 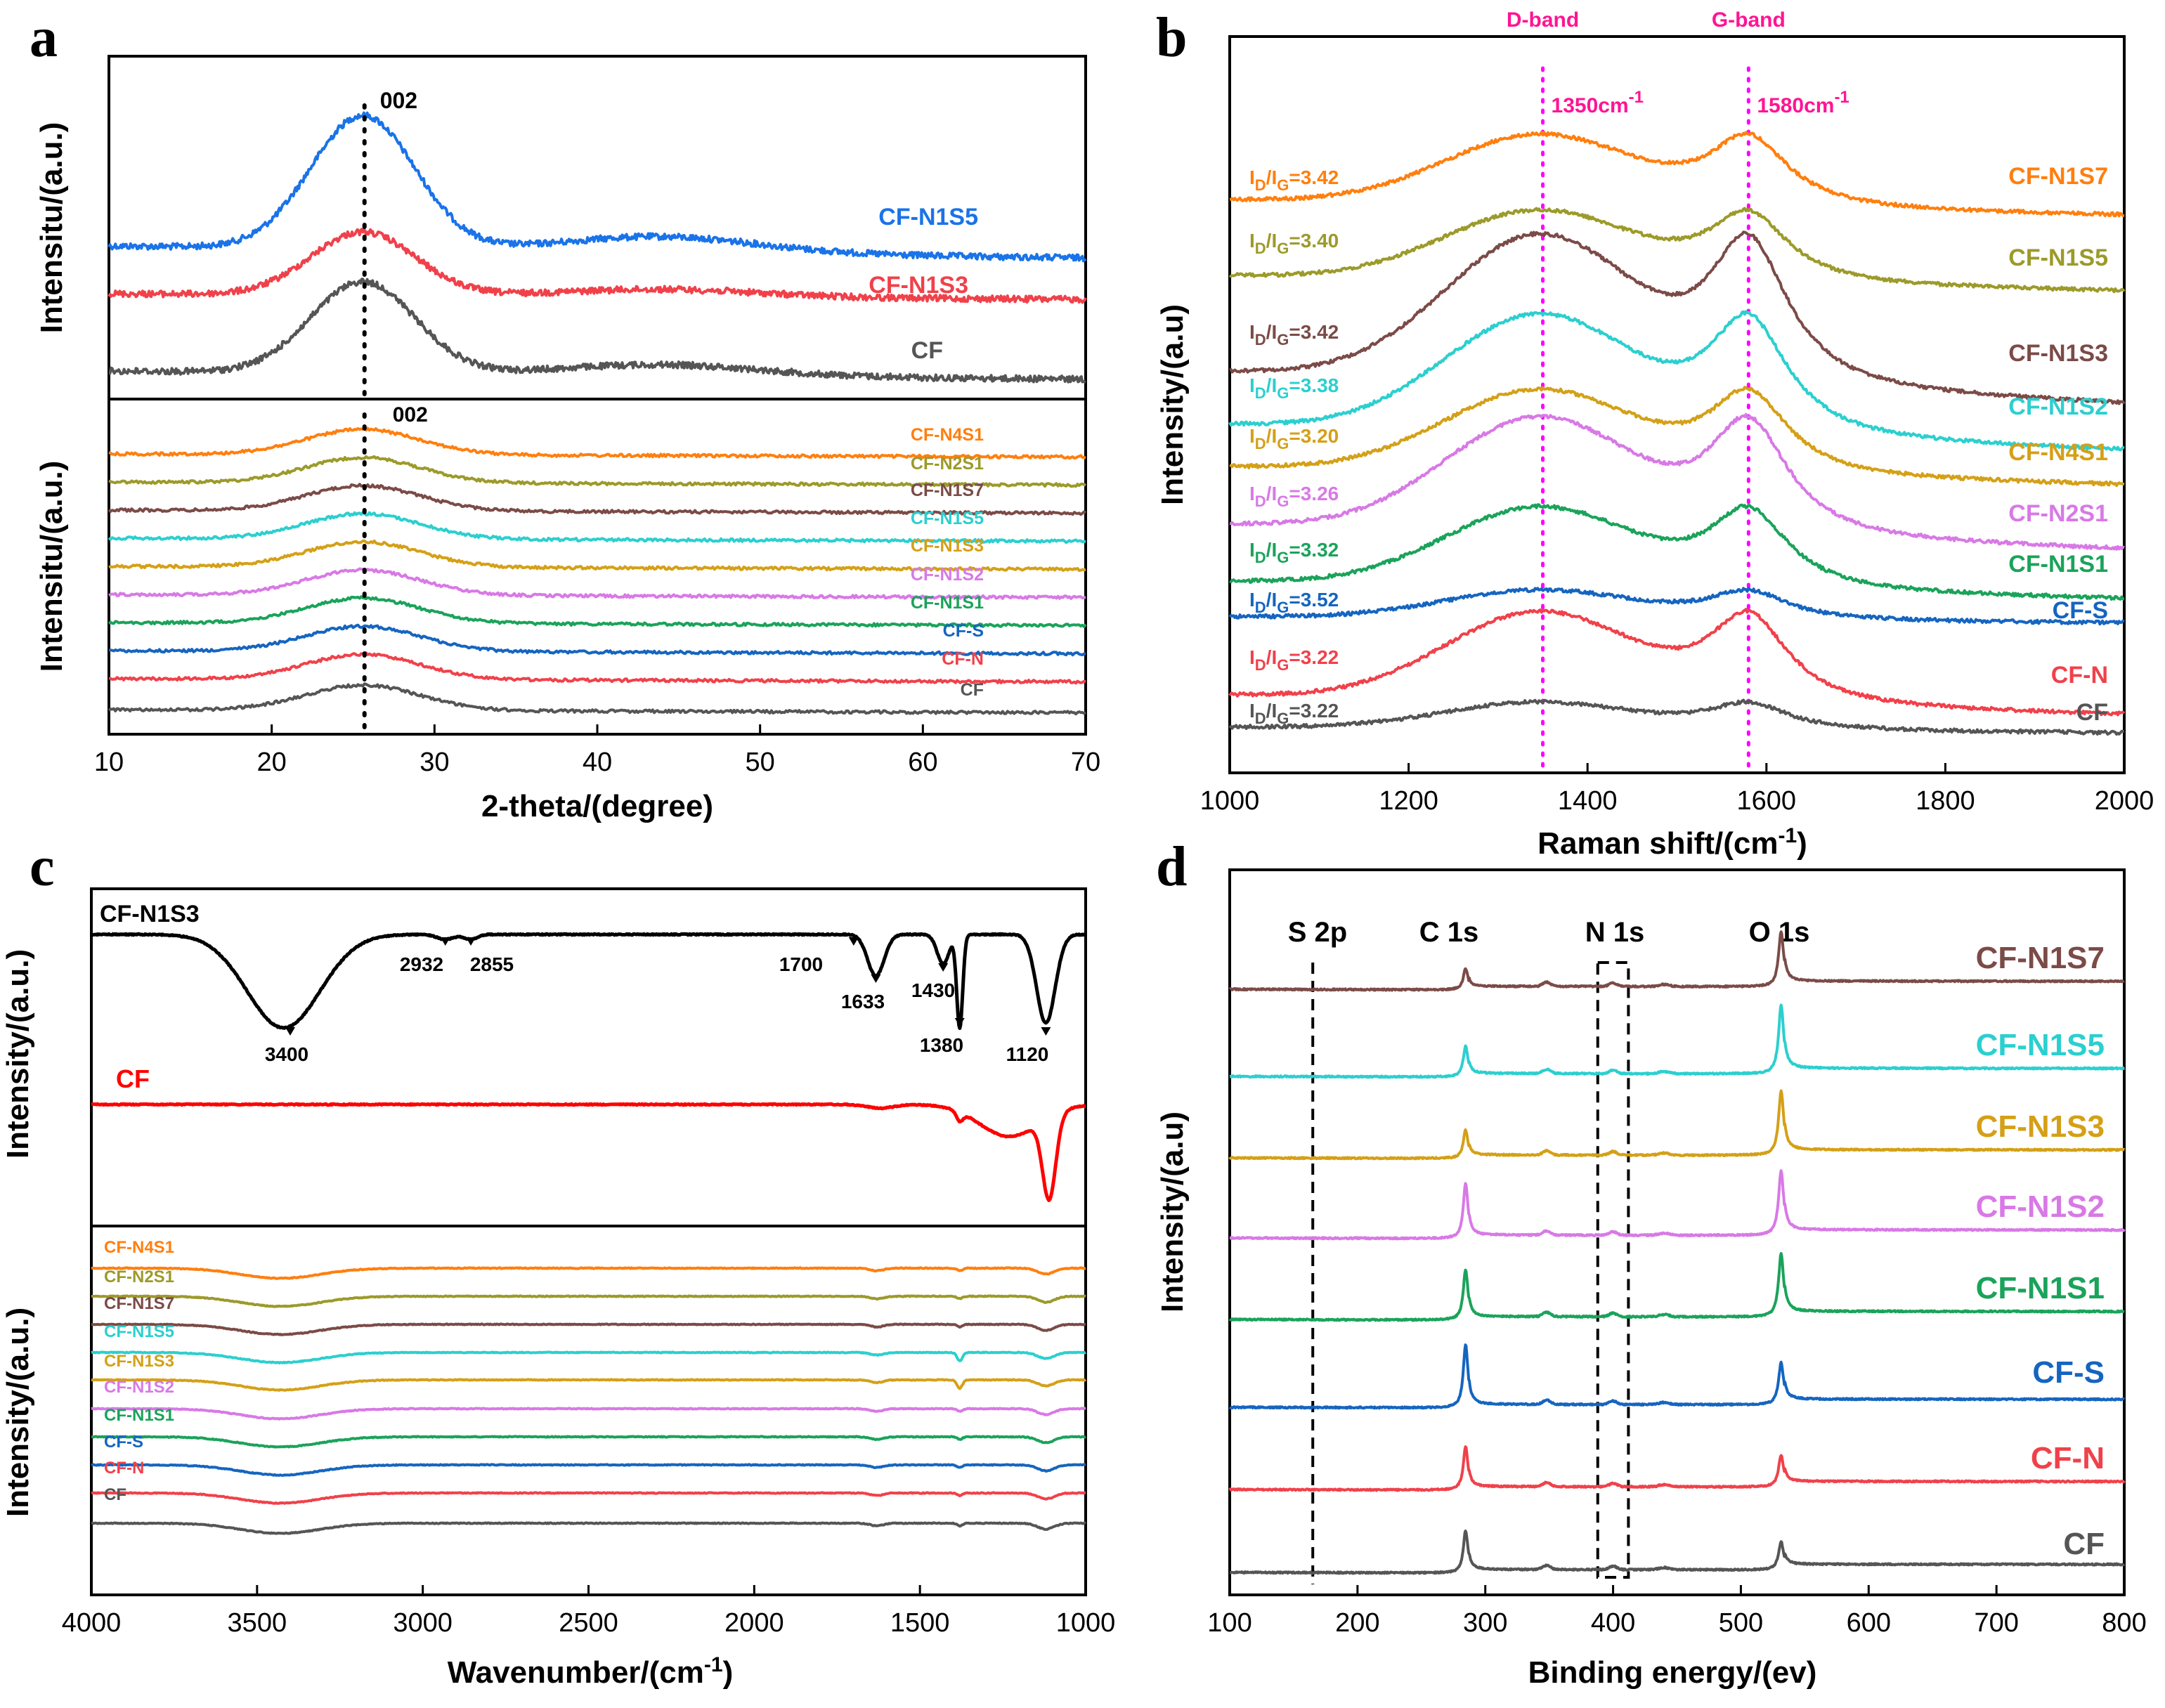 What do you see at coordinates (1172, 38) in the screenshot?
I see `panel-label-b: b` at bounding box center [1172, 38].